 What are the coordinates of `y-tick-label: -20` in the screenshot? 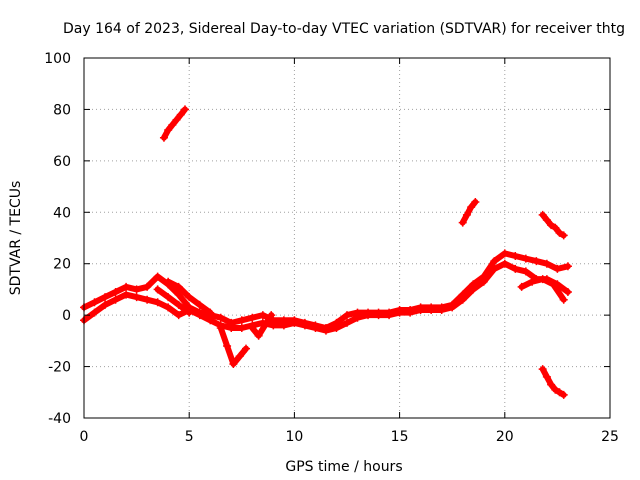 It's located at (59, 368).